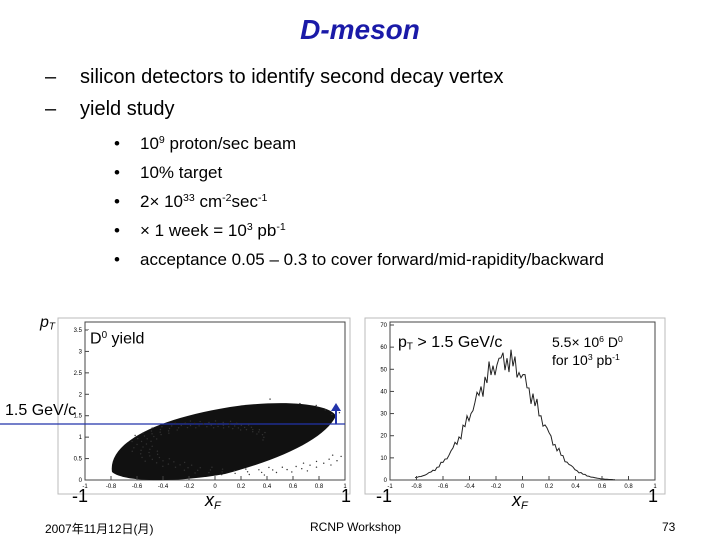 The width and height of the screenshot is (720, 540). I want to click on supscript: 33, so click(189, 198).